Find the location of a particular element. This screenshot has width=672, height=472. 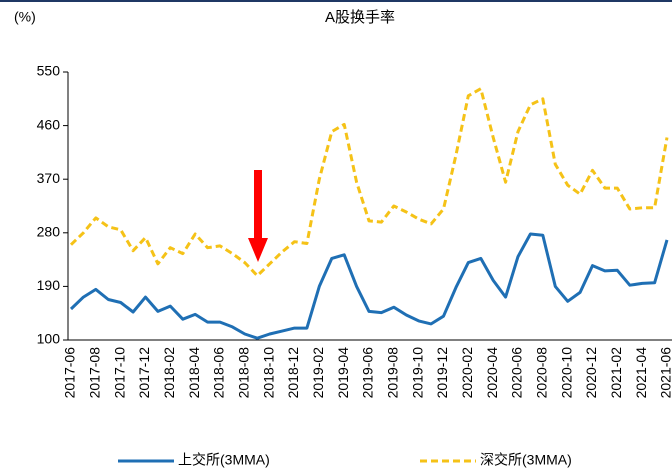

chart-title: A股换手率 is located at coordinates (360, 17).